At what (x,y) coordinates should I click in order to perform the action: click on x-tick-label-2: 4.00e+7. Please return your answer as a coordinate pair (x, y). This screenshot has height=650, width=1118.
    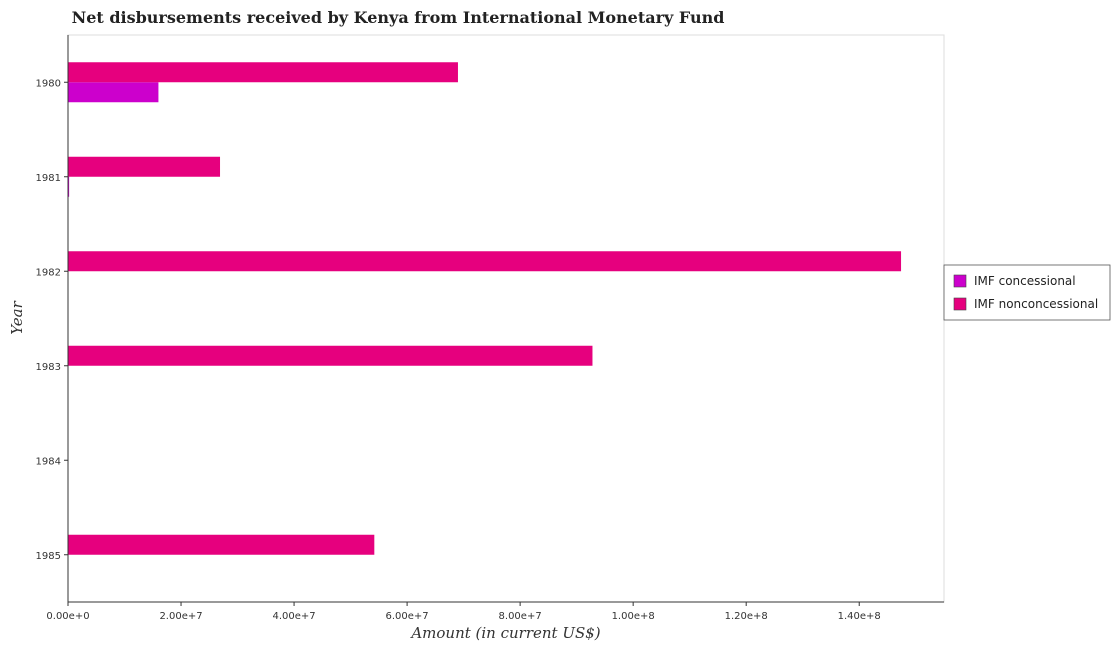
    Looking at the image, I should click on (293, 616).